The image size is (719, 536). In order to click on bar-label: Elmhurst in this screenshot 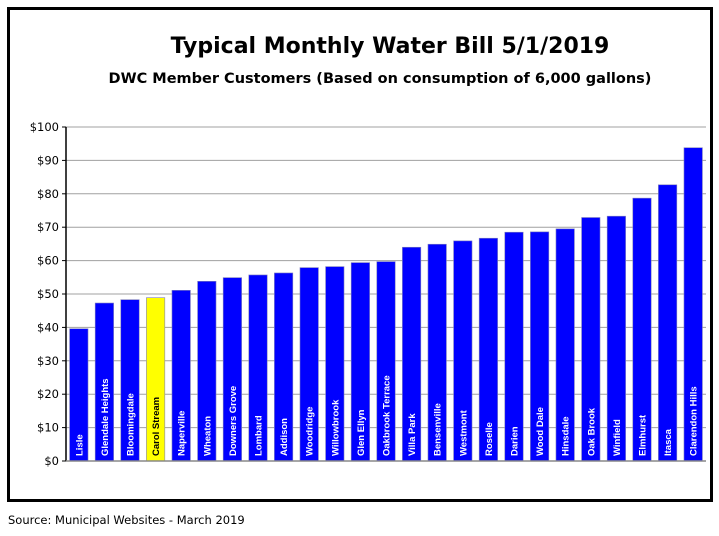, I will do `click(643, 435)`.